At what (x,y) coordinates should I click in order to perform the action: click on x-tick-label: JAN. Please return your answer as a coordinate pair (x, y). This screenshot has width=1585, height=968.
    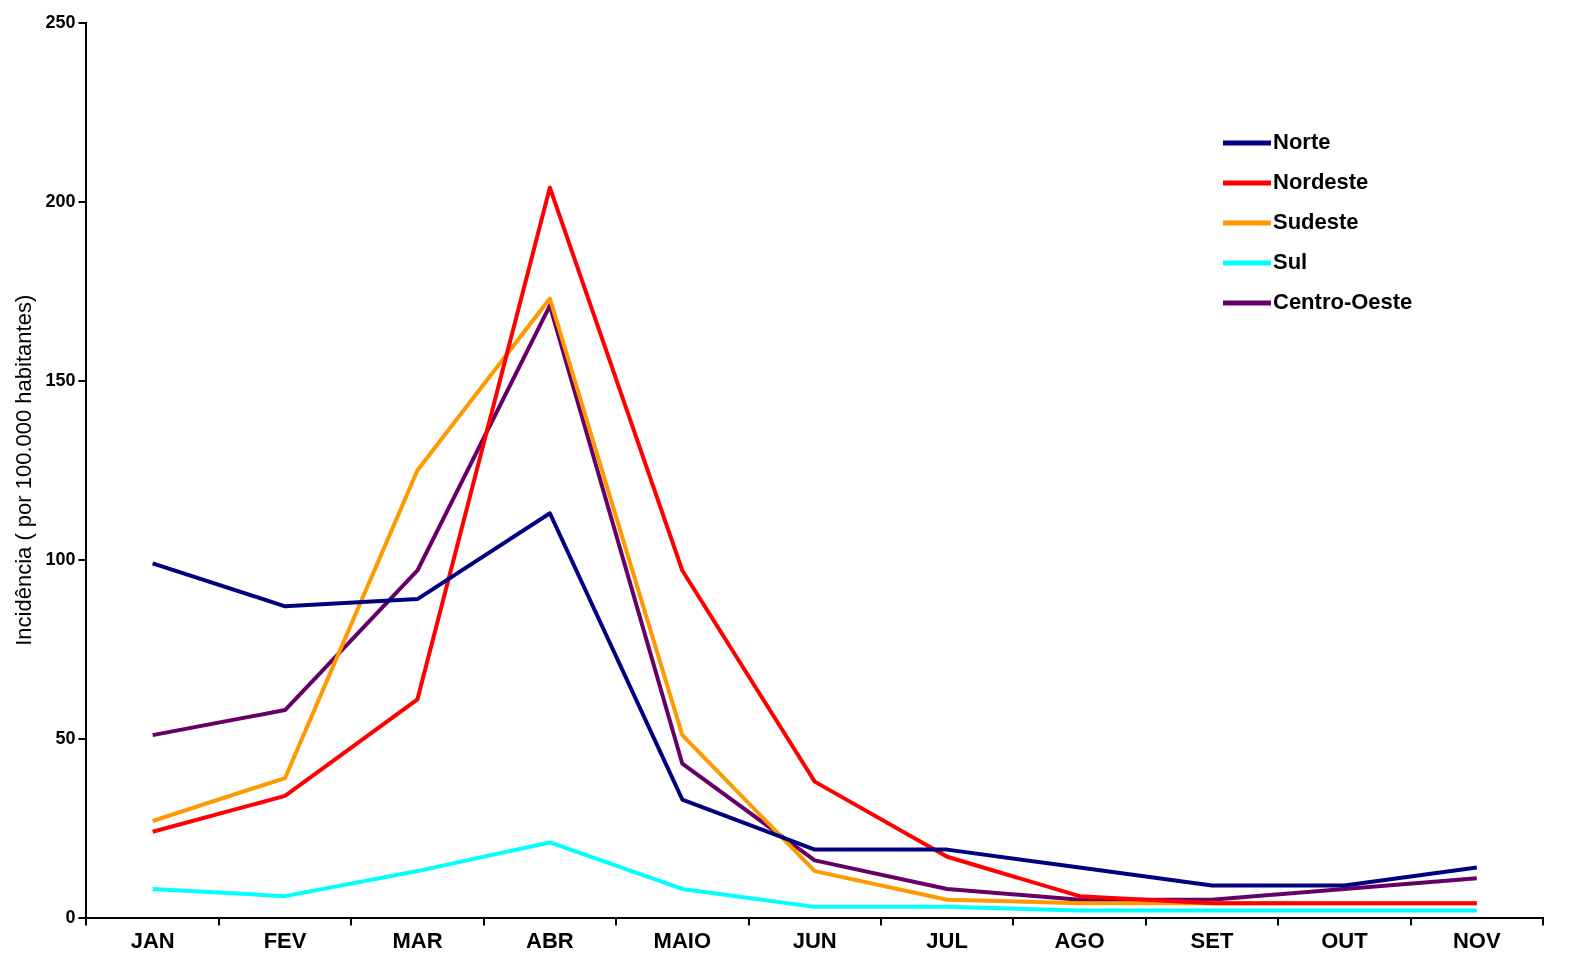
    Looking at the image, I should click on (152, 940).